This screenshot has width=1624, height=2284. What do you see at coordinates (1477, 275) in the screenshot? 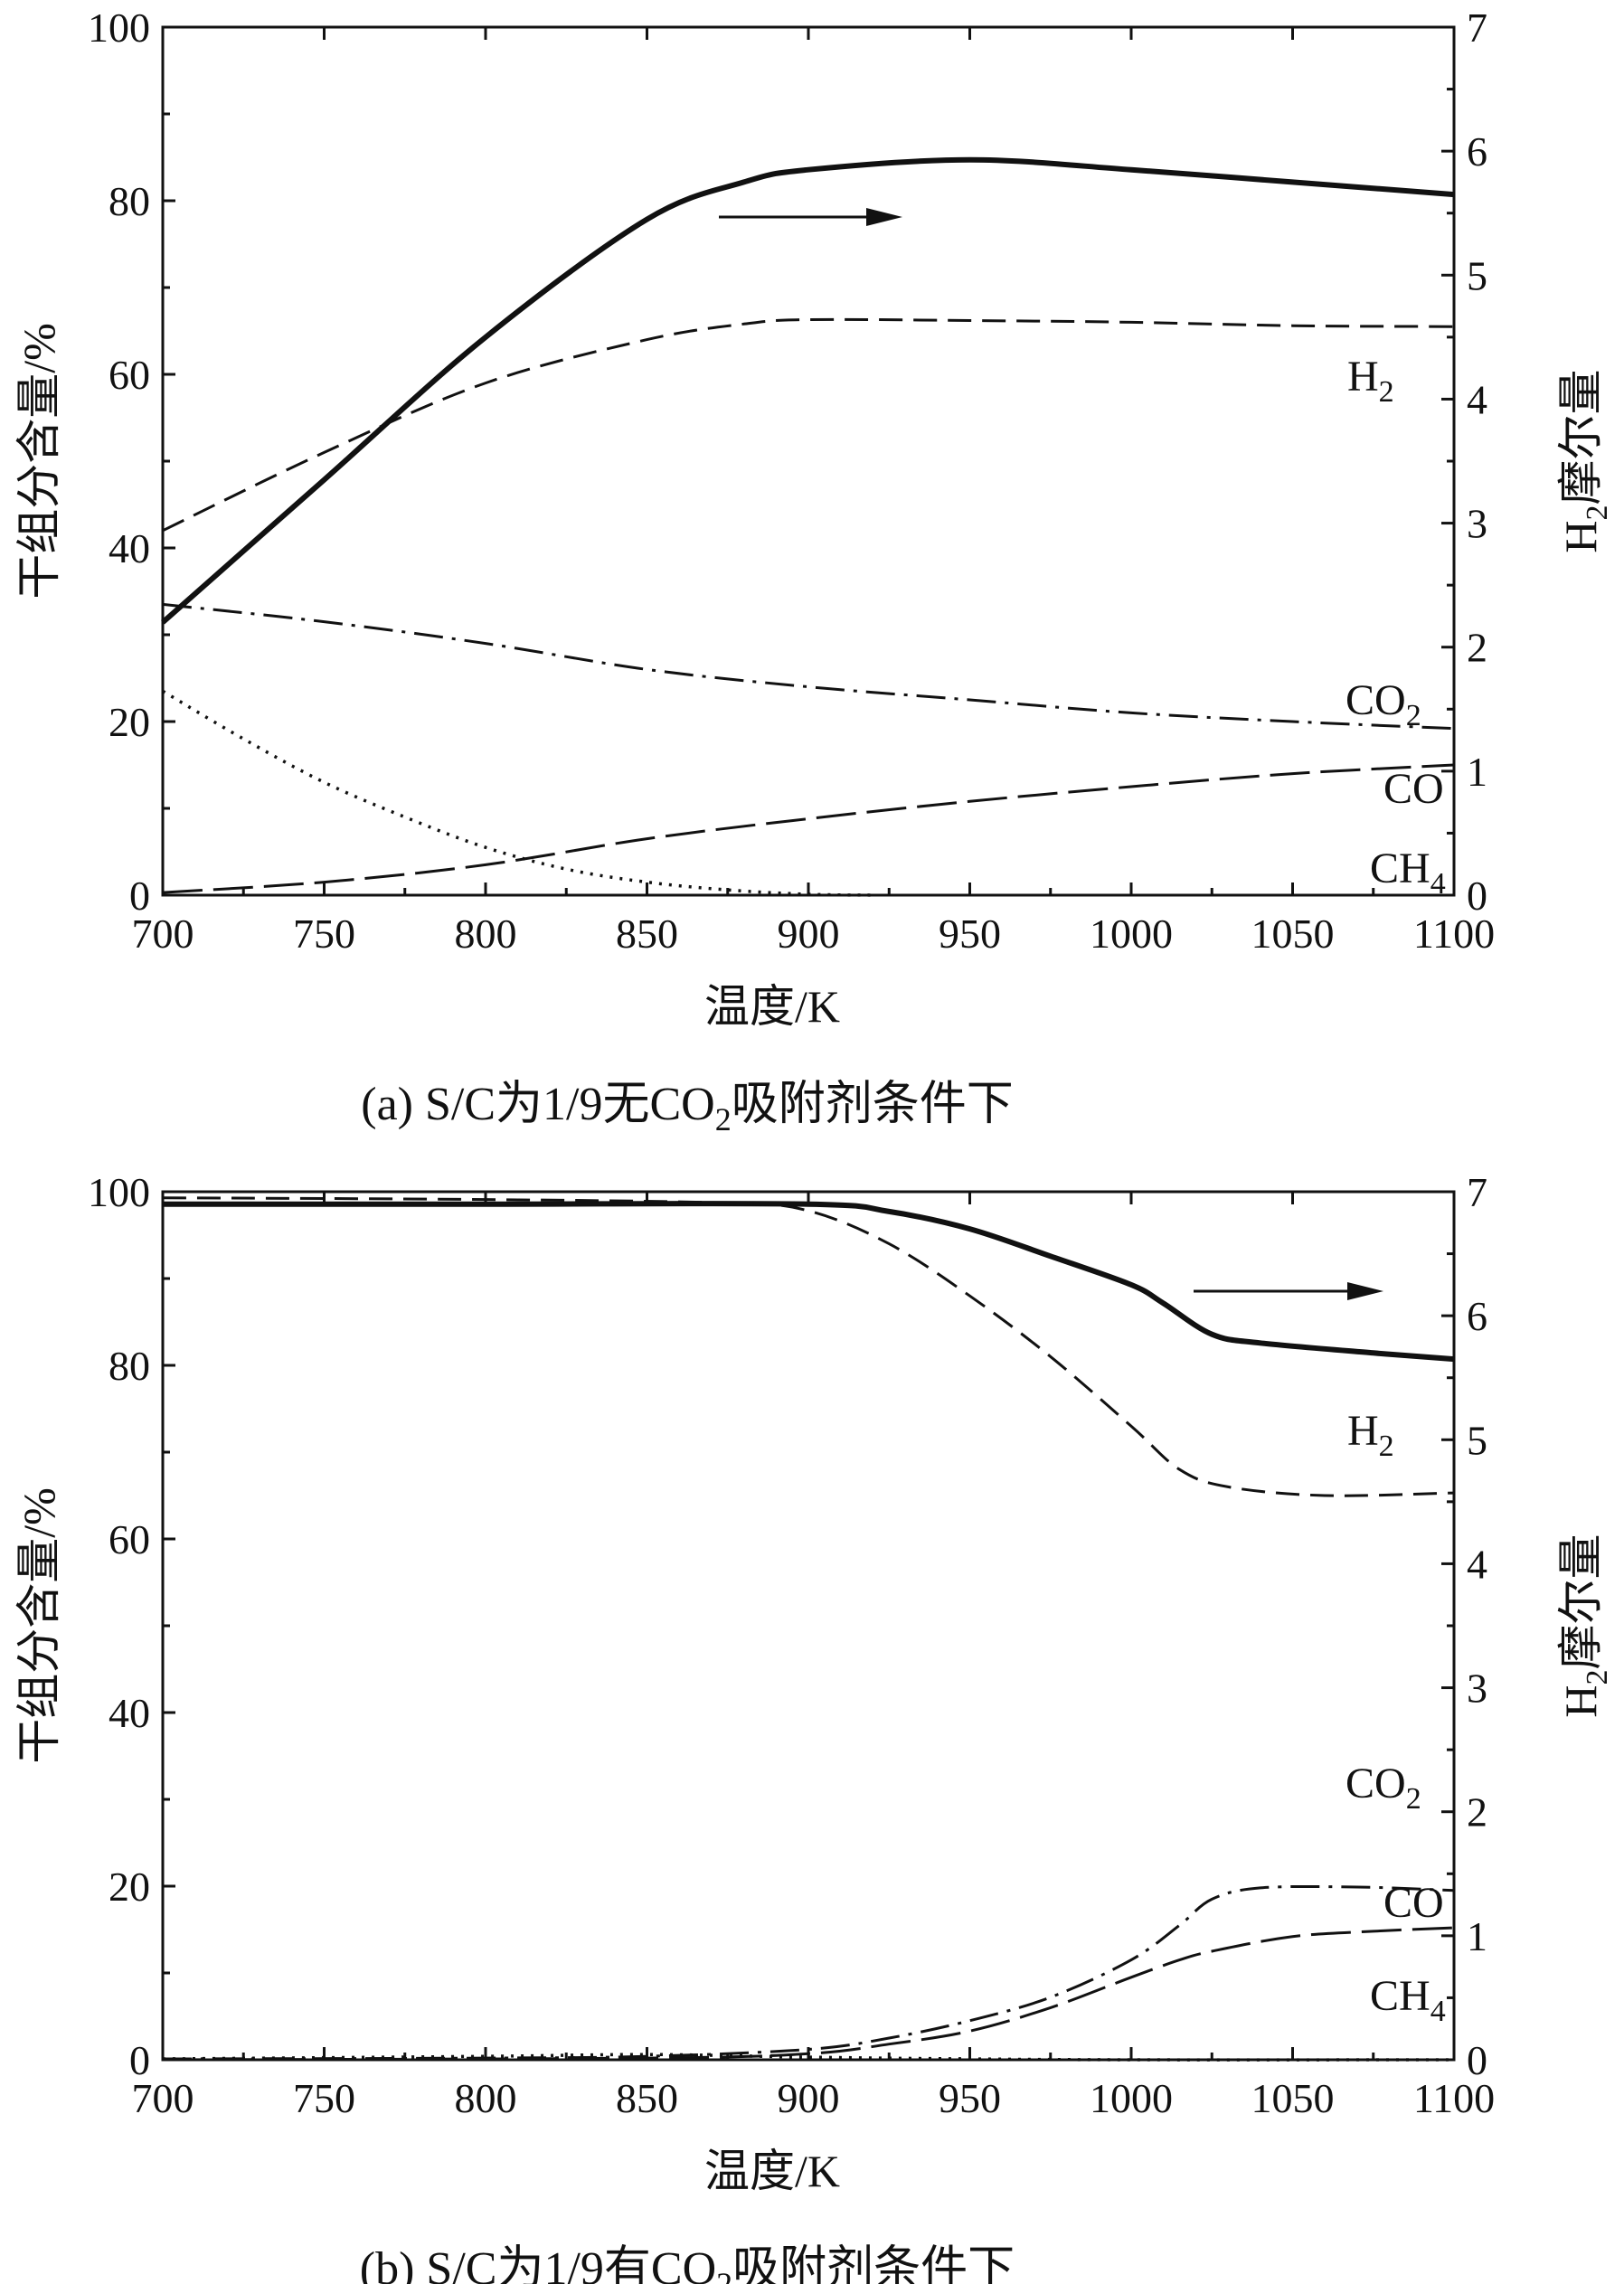
I see `y2-tick-label: 5` at bounding box center [1477, 275].